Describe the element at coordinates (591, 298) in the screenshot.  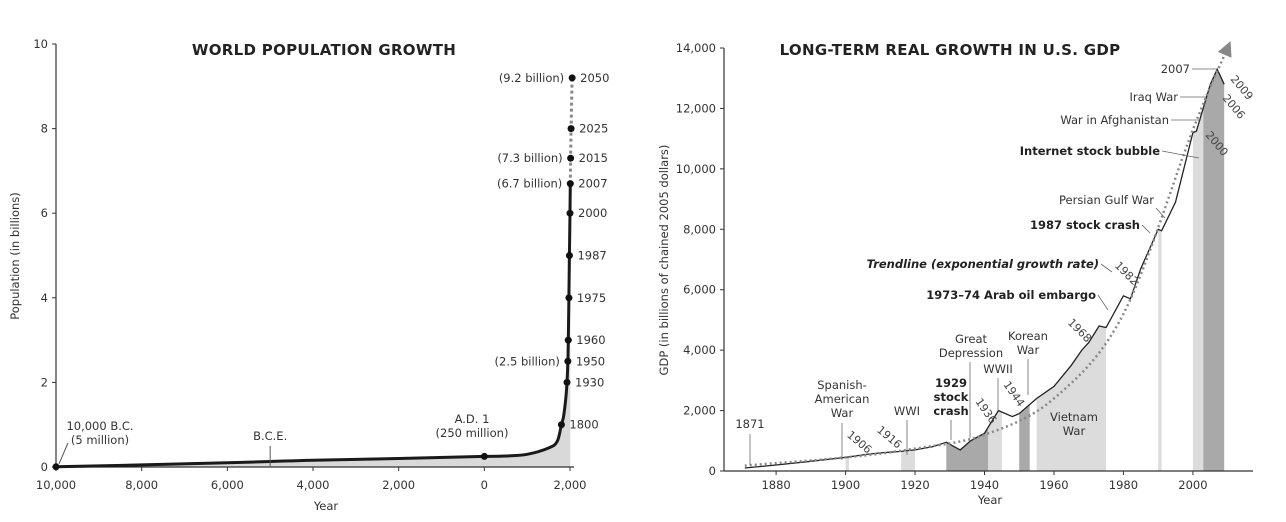
I see `population-point-label: 1975` at that location.